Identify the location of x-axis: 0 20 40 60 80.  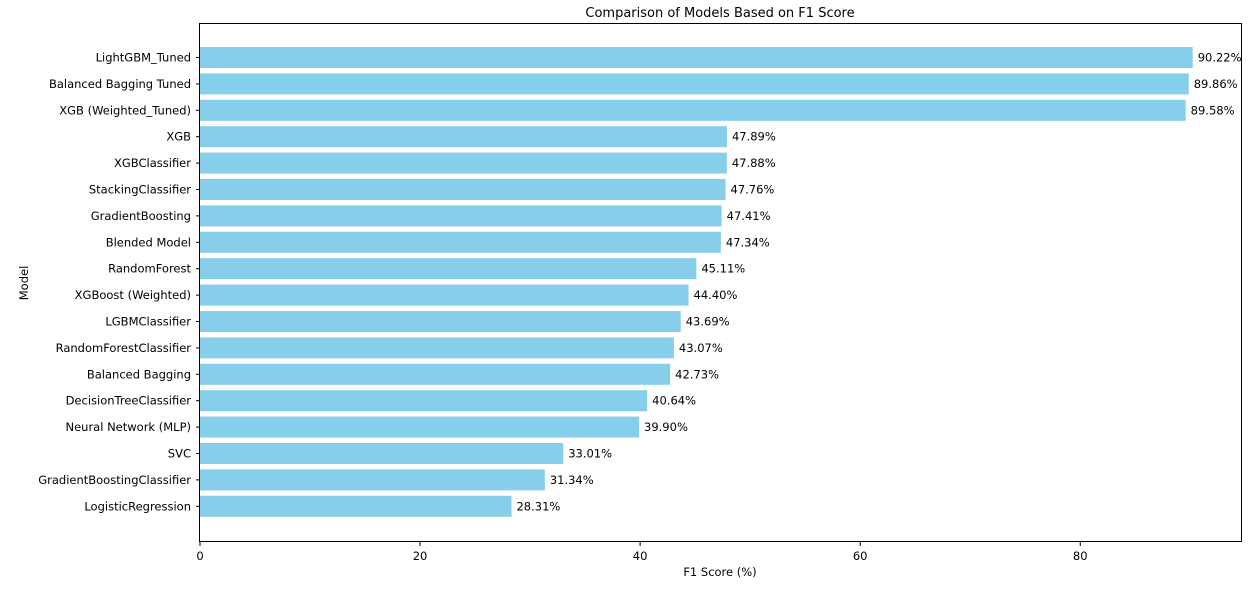
(642, 552).